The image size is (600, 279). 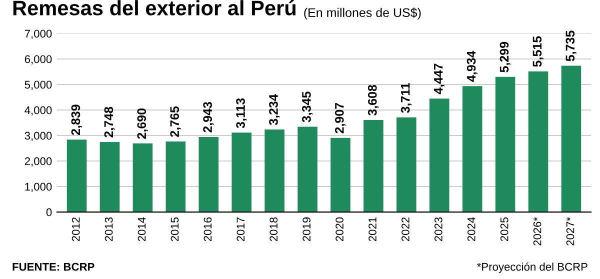 What do you see at coordinates (208, 229) in the screenshot?
I see `x-tick-label: 2016` at bounding box center [208, 229].